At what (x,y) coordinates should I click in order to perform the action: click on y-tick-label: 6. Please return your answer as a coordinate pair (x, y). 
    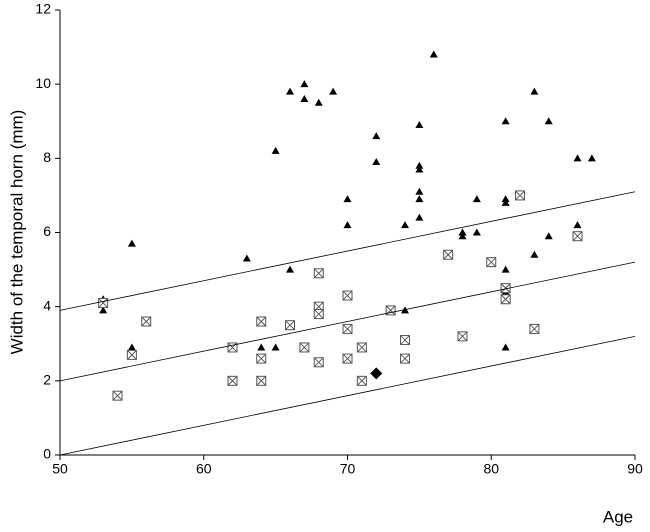
    Looking at the image, I should click on (47, 231).